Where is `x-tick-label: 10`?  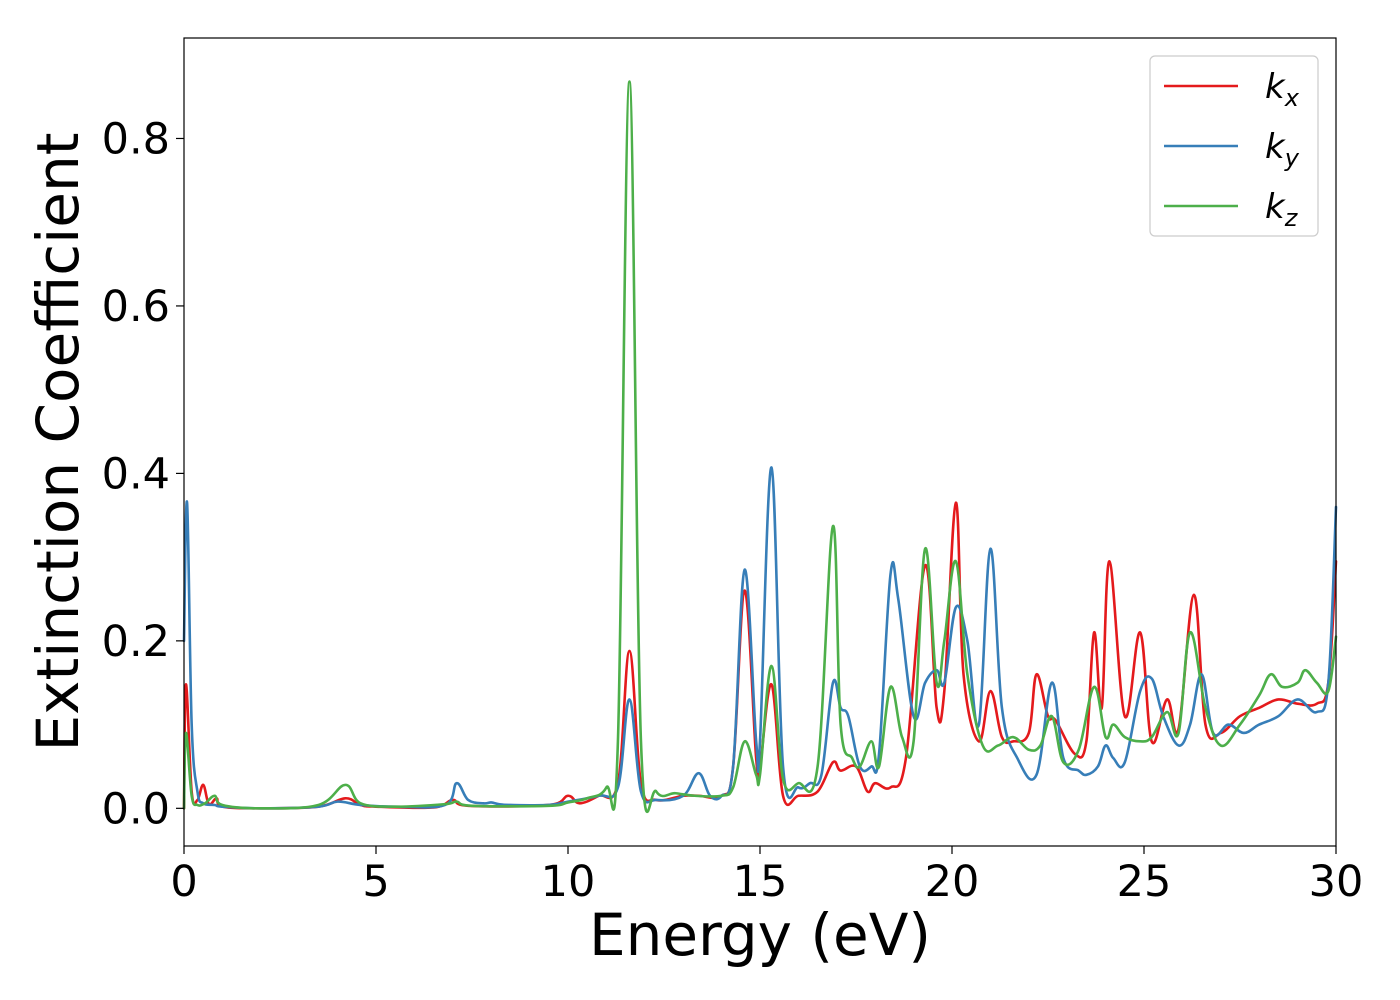 x-tick-label: 10 is located at coordinates (568, 882).